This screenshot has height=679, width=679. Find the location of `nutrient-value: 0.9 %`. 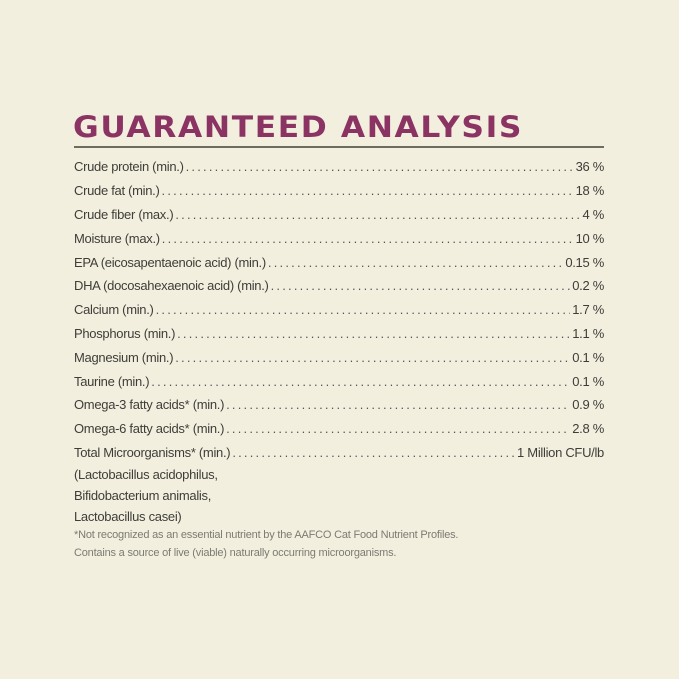

nutrient-value: 0.9 % is located at coordinates (588, 405).